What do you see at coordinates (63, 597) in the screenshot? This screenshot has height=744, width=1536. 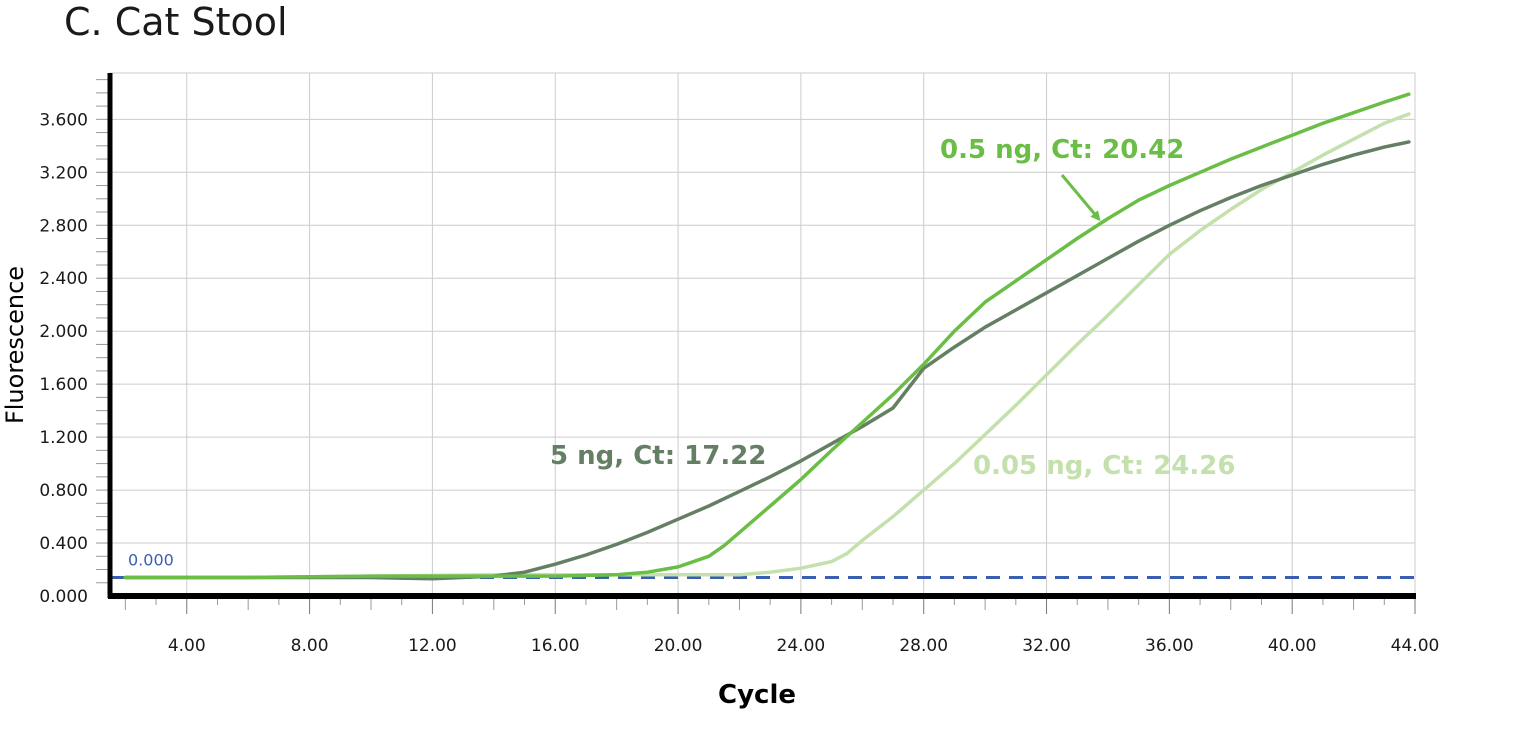 I see `y-tick-label: 0.000` at bounding box center [63, 597].